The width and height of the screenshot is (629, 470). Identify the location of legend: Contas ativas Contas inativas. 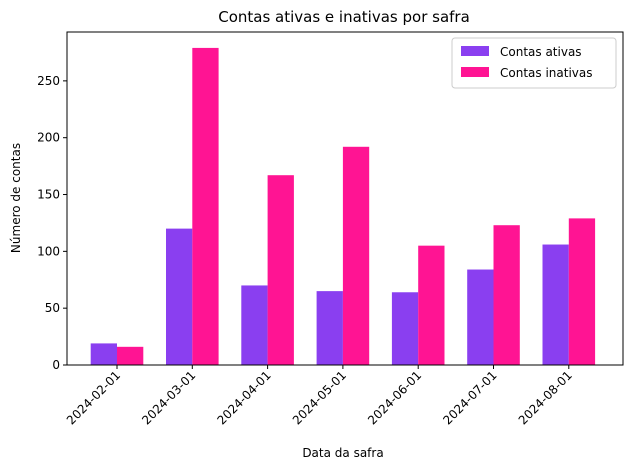
(534, 63).